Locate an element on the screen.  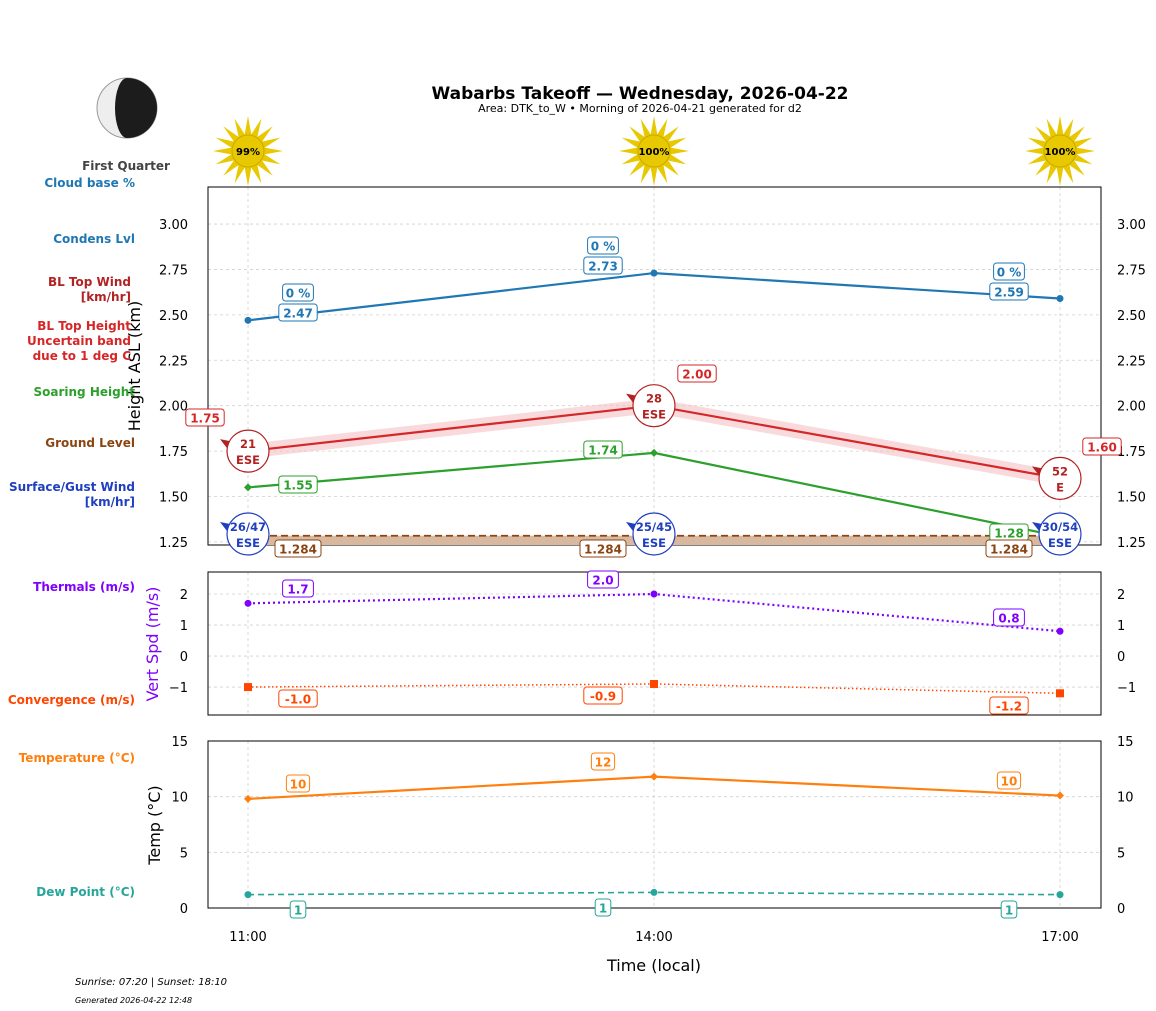
y-tick-label-right: 2.50 is located at coordinates (1131, 316).